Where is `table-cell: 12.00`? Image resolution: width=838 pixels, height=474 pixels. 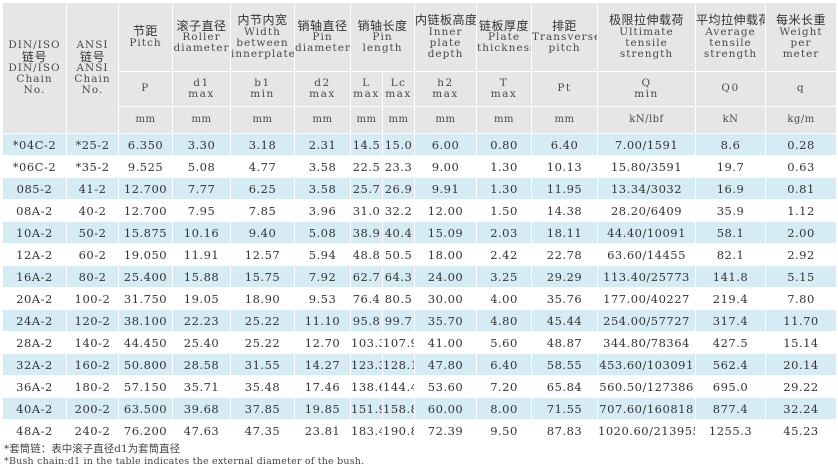
table-cell: 12.00 is located at coordinates (446, 210).